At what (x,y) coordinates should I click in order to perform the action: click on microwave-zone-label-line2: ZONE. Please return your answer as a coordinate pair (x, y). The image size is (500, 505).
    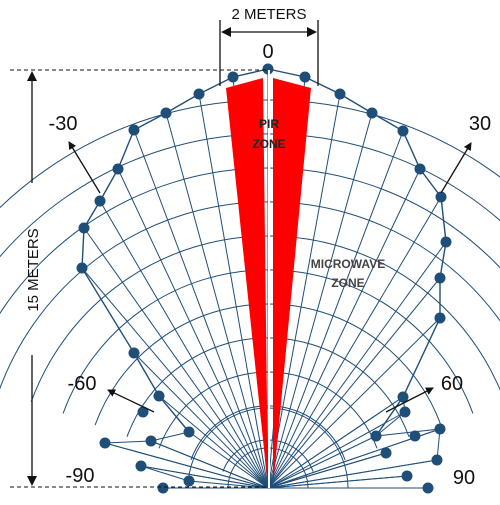
    Looking at the image, I should click on (347, 283).